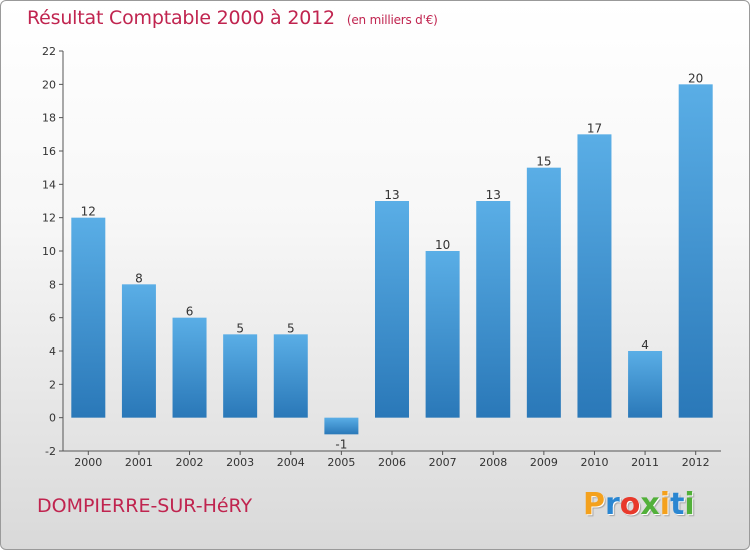 Image resolution: width=750 pixels, height=550 pixels. What do you see at coordinates (544, 462) in the screenshot?
I see `x-tick-label: 2009` at bounding box center [544, 462].